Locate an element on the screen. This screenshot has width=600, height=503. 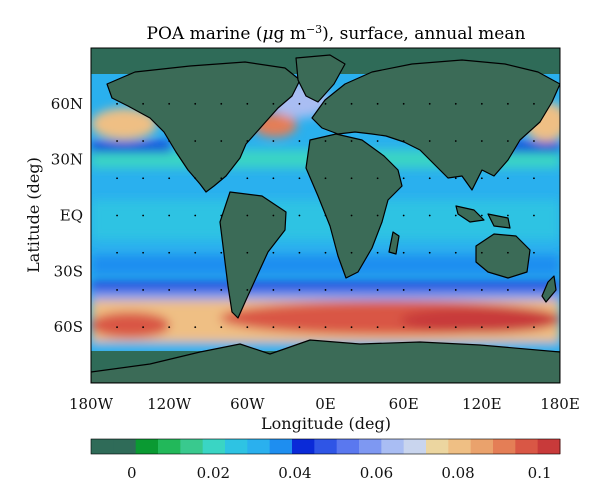
southern-ocean-peak-core is located at coordinates (480, 320).